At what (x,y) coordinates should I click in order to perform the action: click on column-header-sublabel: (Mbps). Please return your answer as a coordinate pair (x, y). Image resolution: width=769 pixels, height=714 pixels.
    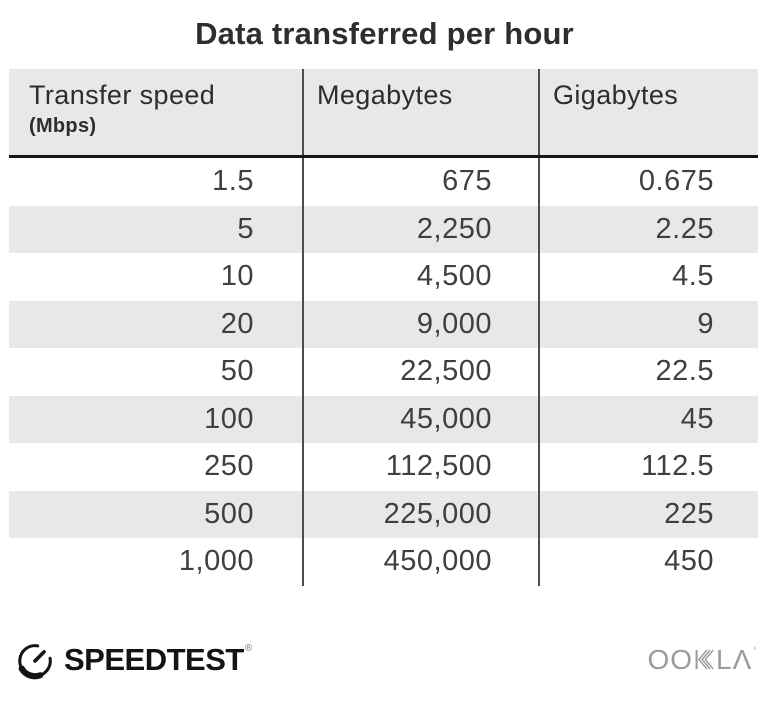
    Looking at the image, I should click on (63, 126).